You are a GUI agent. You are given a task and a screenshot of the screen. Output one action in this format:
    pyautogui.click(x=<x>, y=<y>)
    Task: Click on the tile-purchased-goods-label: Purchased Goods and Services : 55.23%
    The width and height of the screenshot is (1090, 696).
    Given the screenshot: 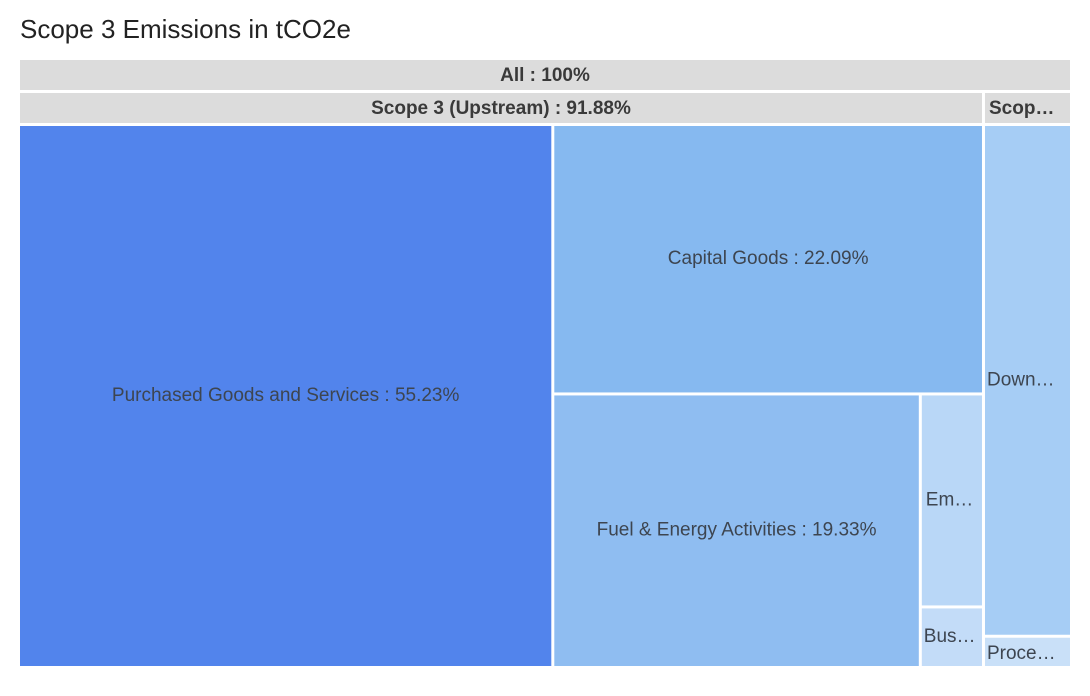 What is the action you would take?
    pyautogui.click(x=286, y=395)
    